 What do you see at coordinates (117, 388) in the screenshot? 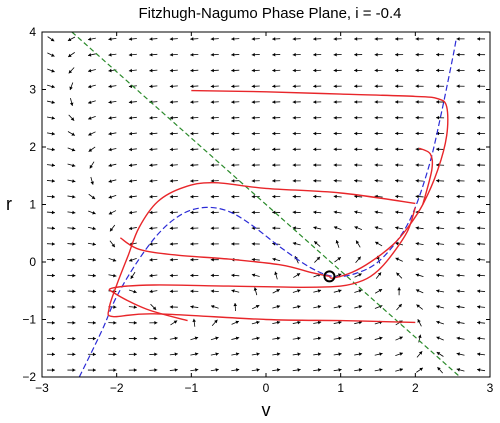
I see `x-tick-label: −2` at bounding box center [117, 388].